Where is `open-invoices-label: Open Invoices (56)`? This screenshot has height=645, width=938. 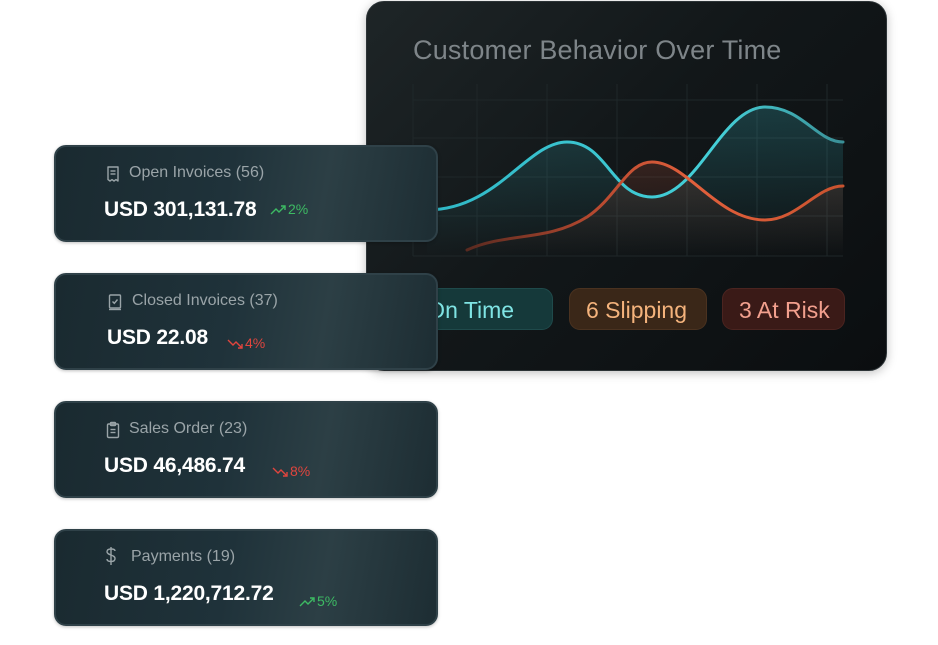 open-invoices-label: Open Invoices (56) is located at coordinates (197, 172).